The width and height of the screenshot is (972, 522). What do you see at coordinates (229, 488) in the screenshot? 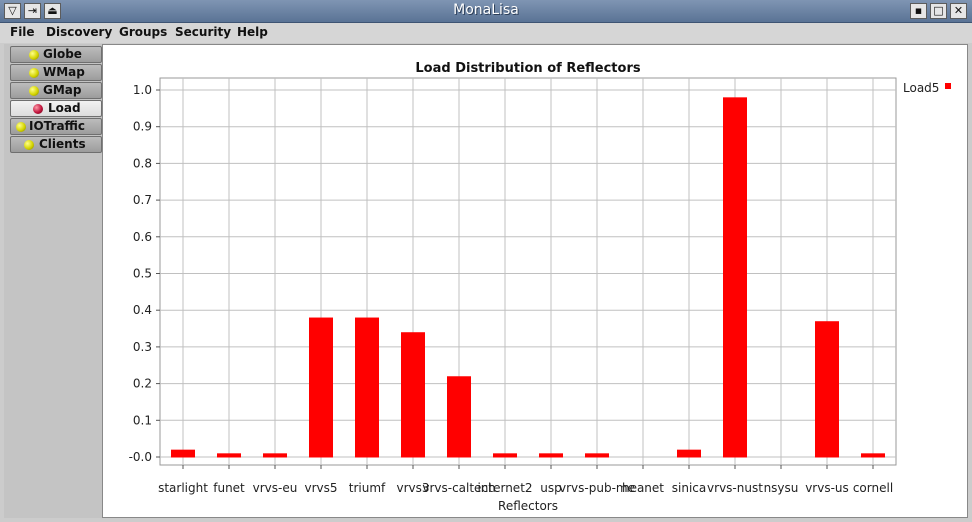
I see `x-tick-label: funet` at bounding box center [229, 488].